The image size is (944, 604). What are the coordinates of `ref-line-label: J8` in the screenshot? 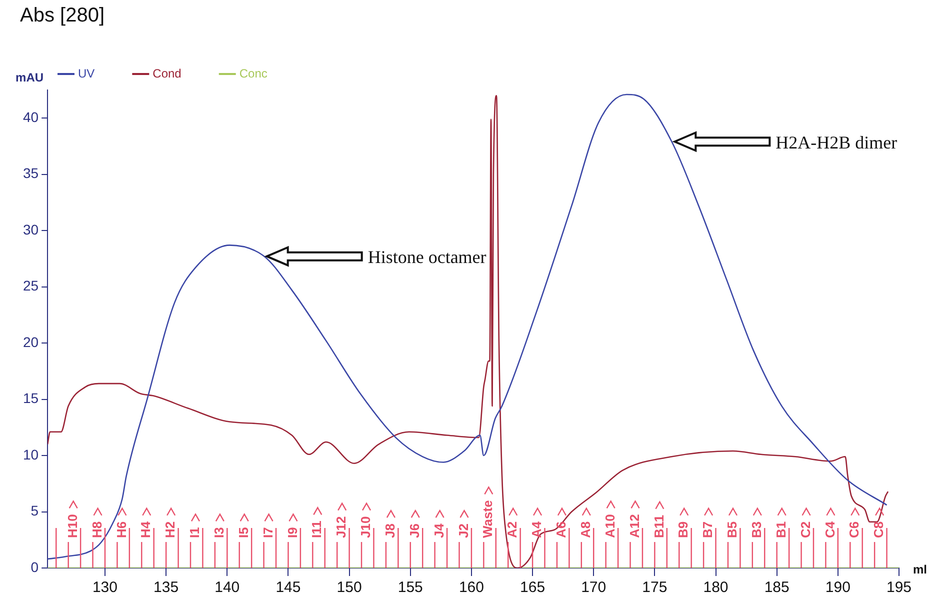 It's located at (390, 531).